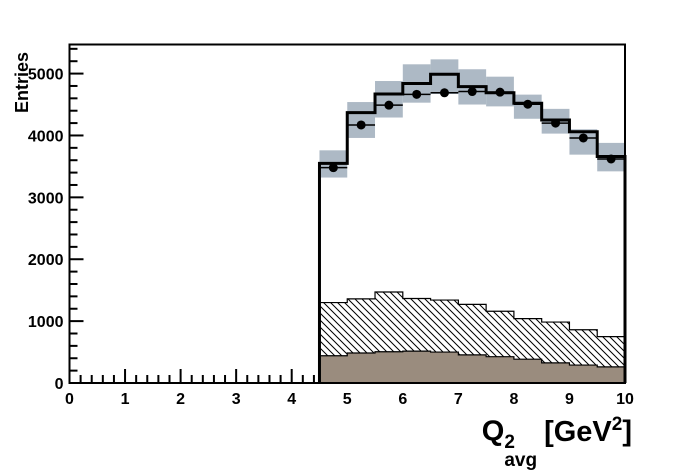 This screenshot has height=472, width=696. What do you see at coordinates (625, 399) in the screenshot?
I see `x-tick-label: 10` at bounding box center [625, 399].